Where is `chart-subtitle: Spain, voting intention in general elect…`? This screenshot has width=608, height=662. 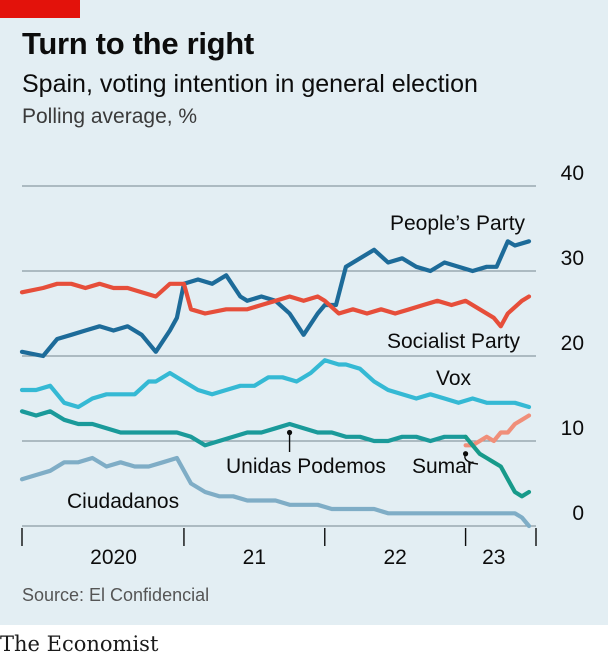
chart-subtitle: Spain, voting intention in general elect… is located at coordinates (250, 84).